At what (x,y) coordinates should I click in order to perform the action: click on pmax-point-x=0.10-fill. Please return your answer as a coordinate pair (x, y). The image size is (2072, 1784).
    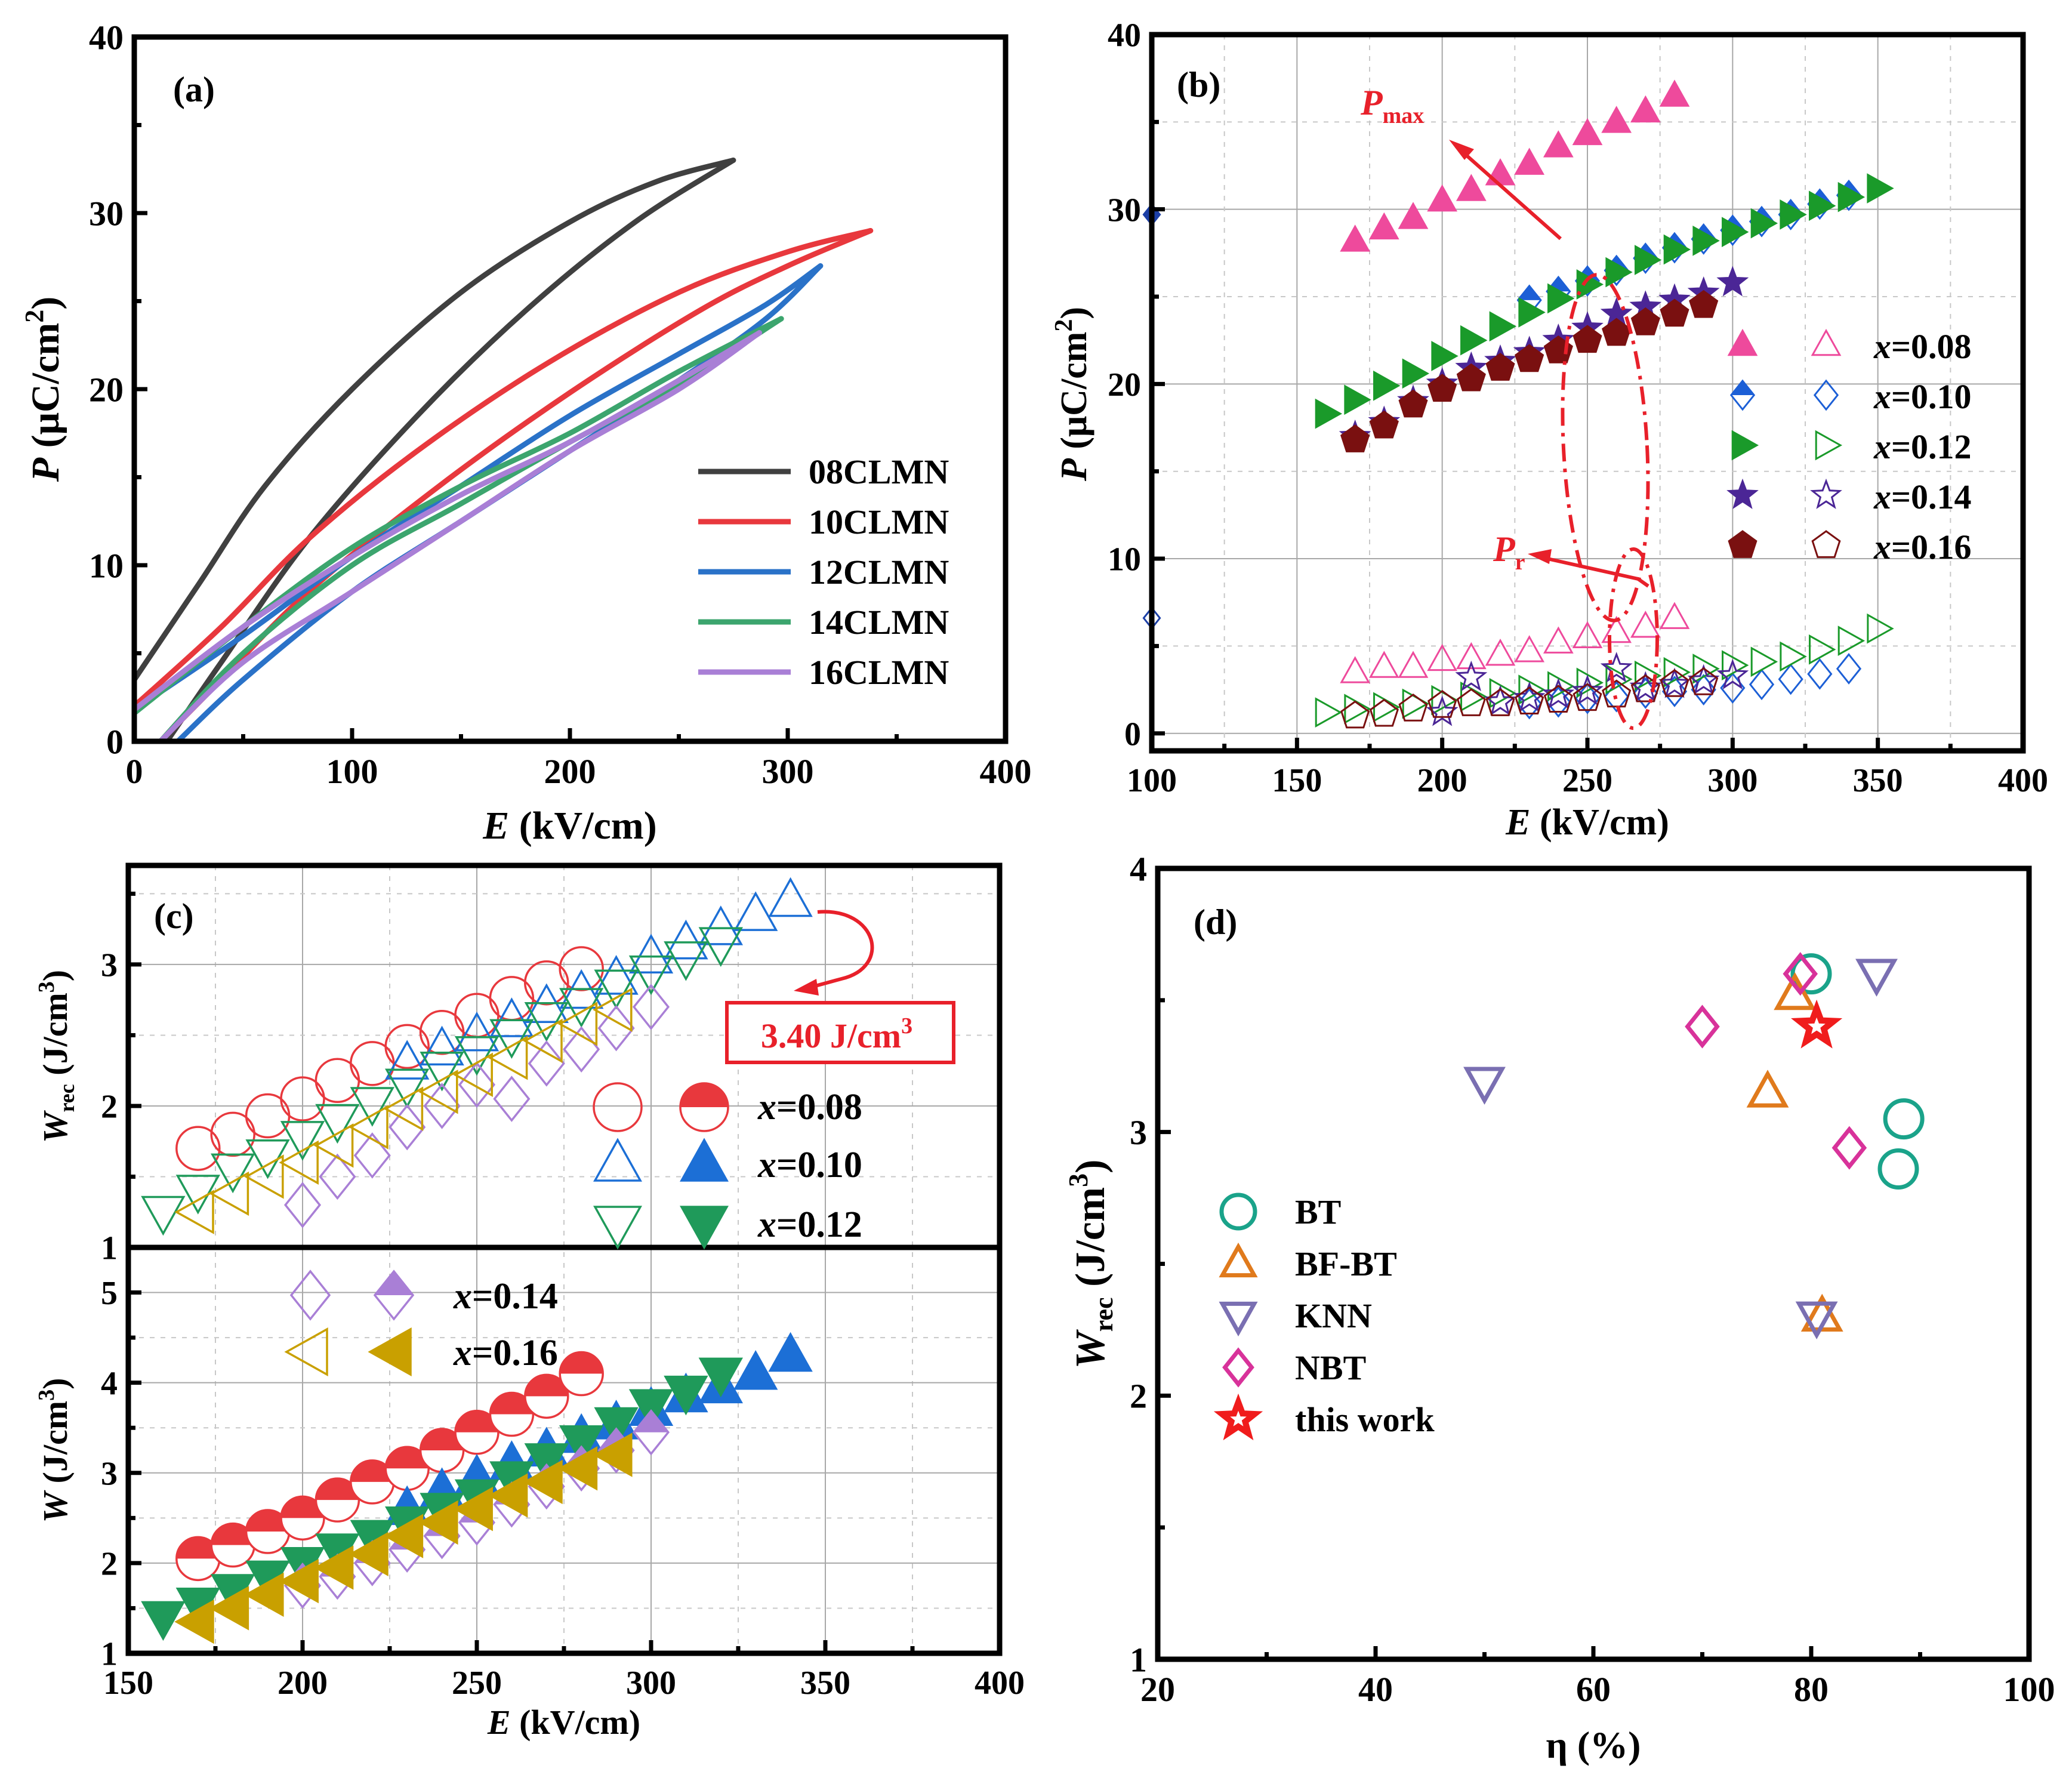
    Looking at the image, I should click on (1529, 292).